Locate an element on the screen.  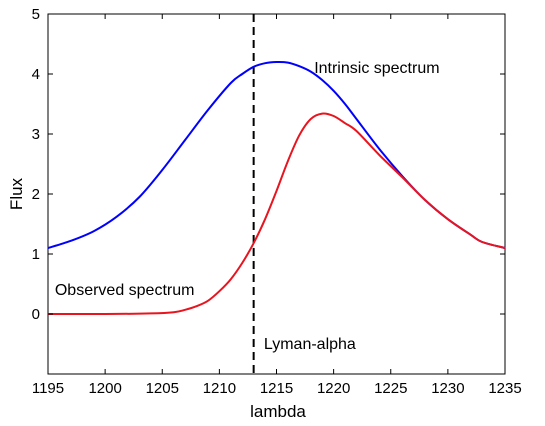
y-tick-label: 3 is located at coordinates (36, 134).